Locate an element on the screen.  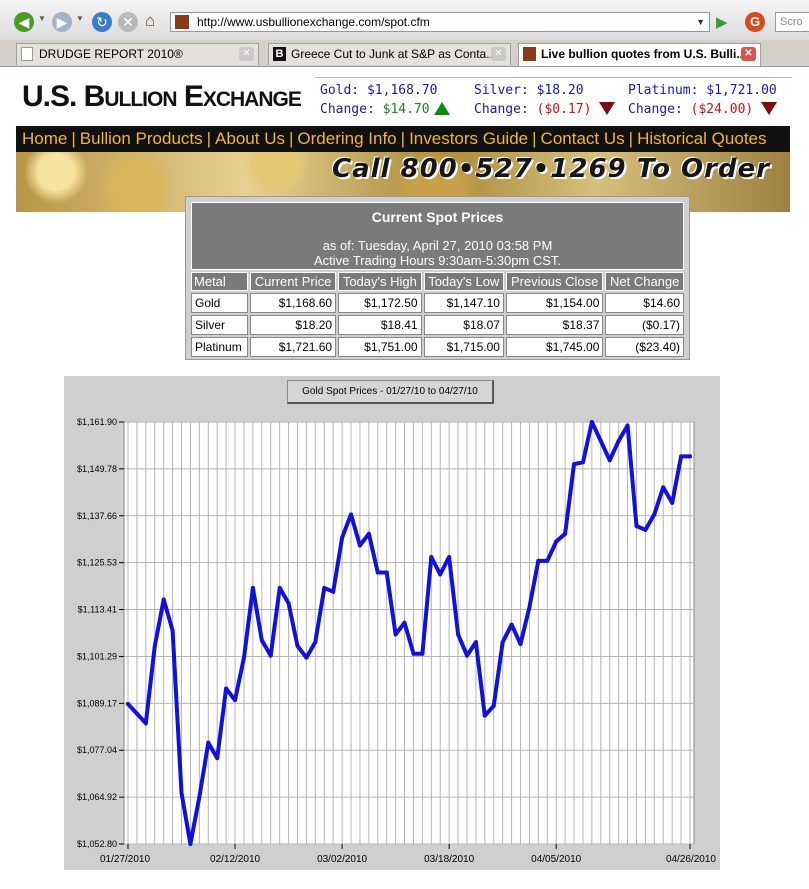
silver-change: ($0.17) is located at coordinates (564, 109).